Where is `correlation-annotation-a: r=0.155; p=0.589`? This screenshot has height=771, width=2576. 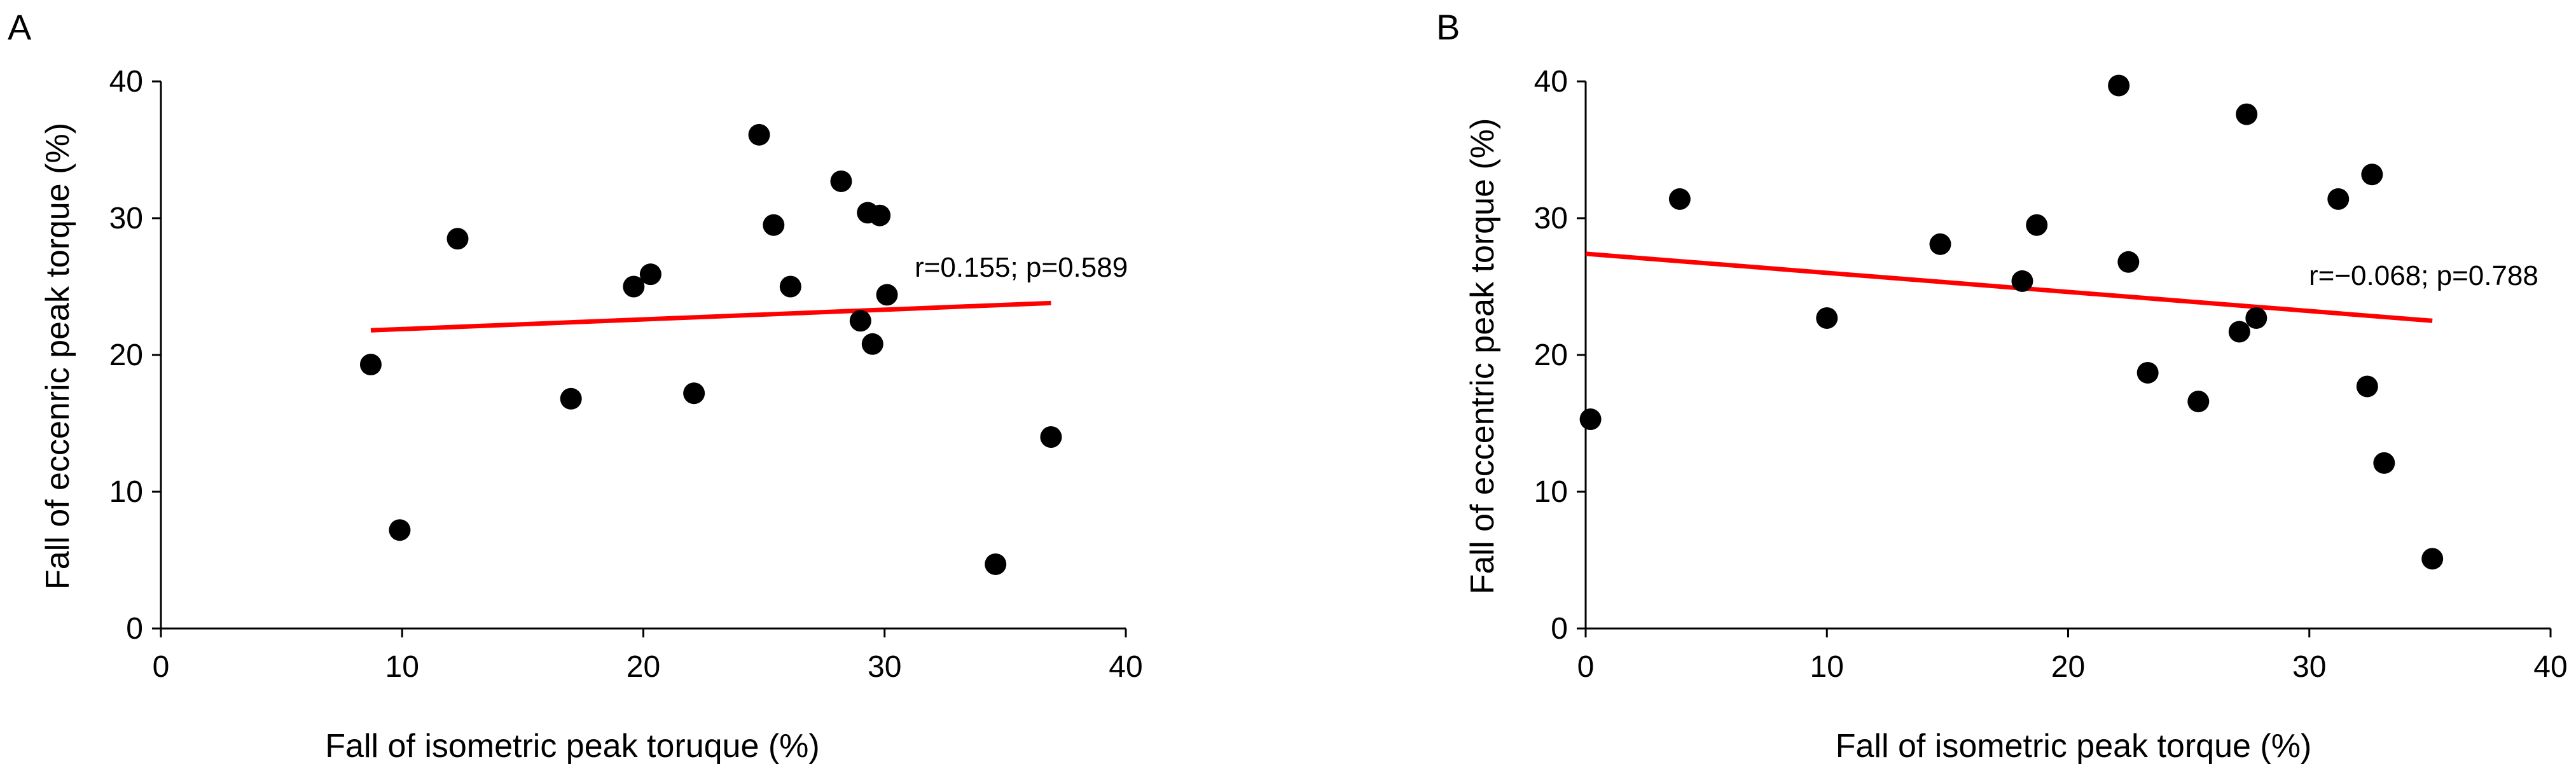
correlation-annotation-a: r=0.155; p=0.589 is located at coordinates (1021, 267).